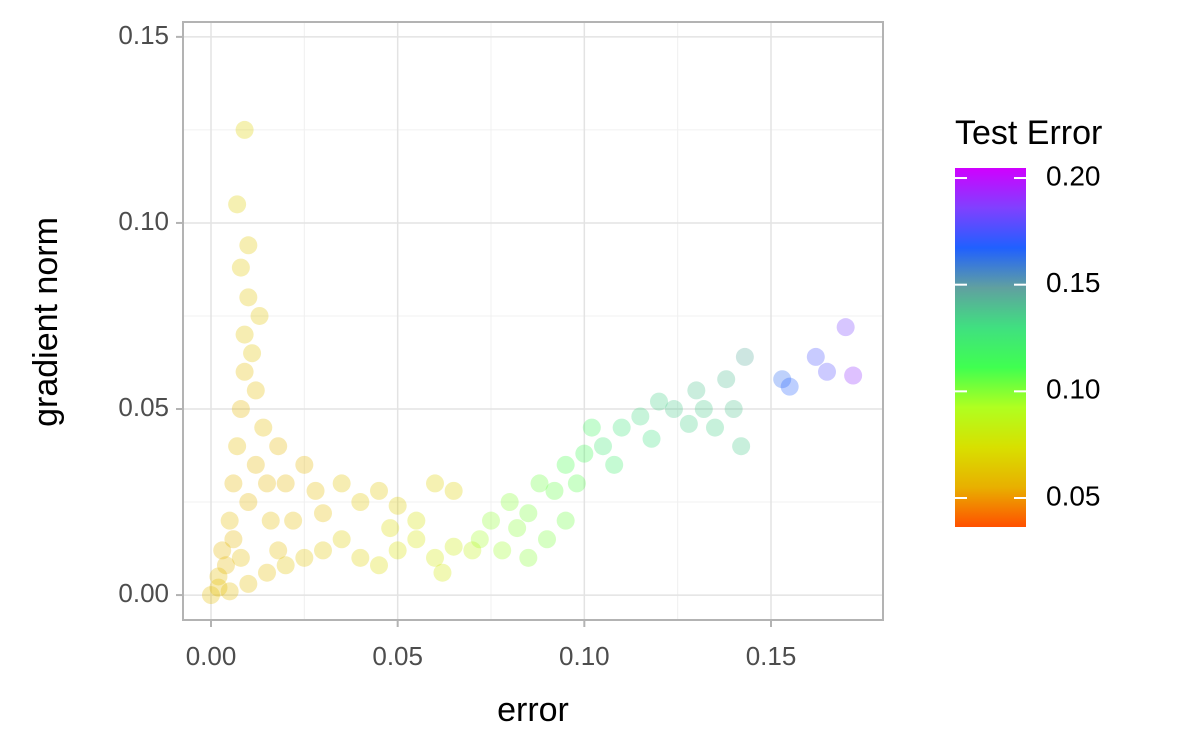 The height and width of the screenshot is (750, 1200). Describe the element at coordinates (990, 347) in the screenshot. I see `colorbar` at that location.